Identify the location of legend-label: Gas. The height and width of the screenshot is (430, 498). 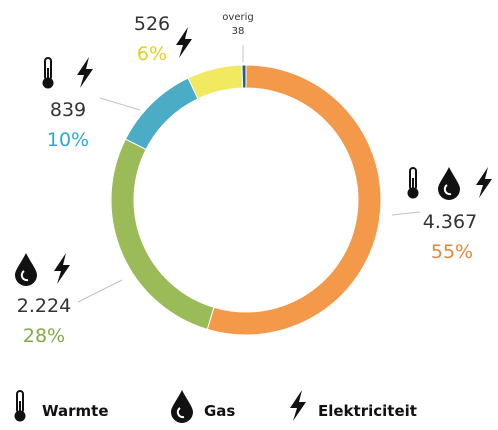
(219, 411).